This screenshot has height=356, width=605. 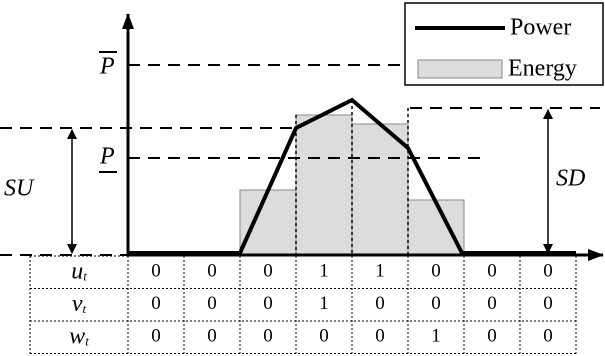 I want to click on row-label-main: v, so click(x=77, y=303).